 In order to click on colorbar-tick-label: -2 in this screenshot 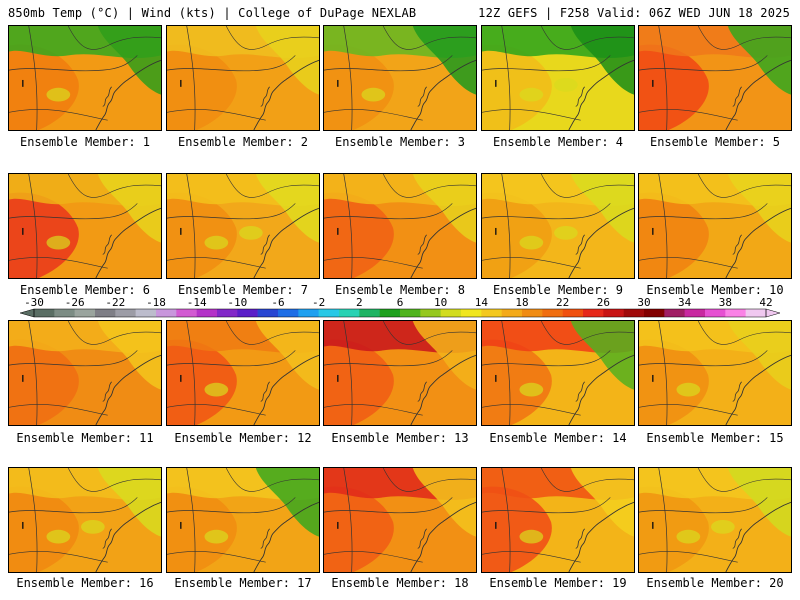, I will do `click(318, 302)`.